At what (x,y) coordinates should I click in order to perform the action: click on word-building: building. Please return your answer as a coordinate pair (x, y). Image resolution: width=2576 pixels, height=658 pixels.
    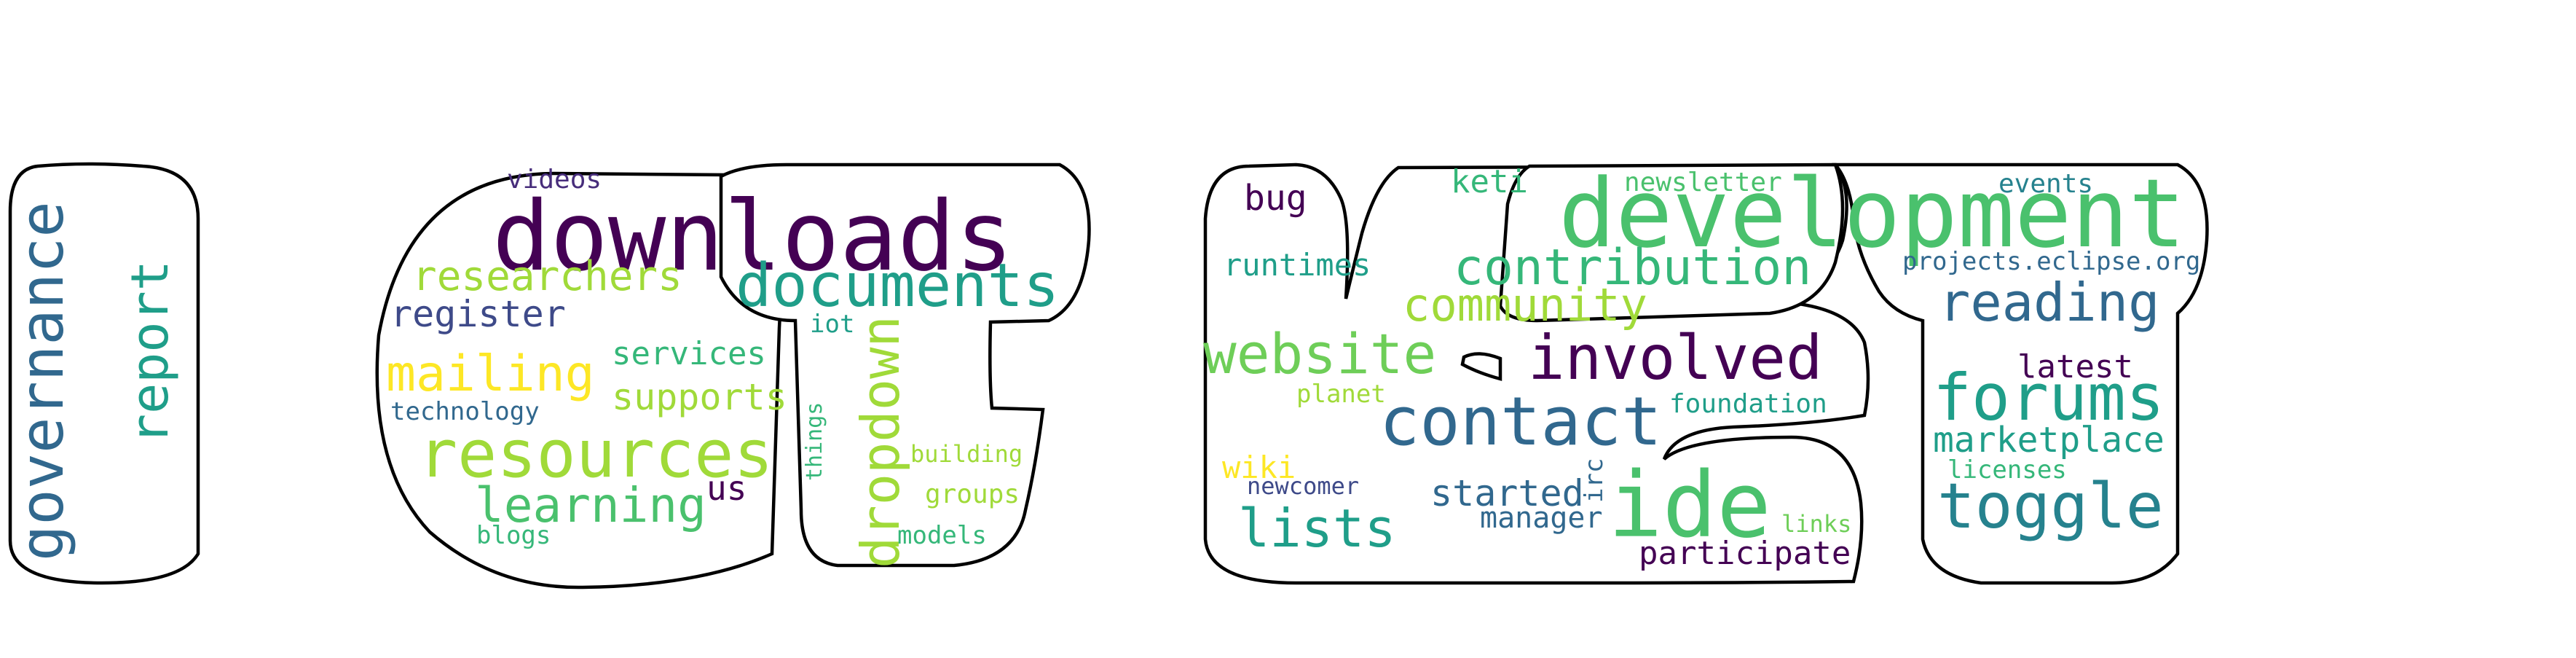
    Looking at the image, I should click on (966, 454).